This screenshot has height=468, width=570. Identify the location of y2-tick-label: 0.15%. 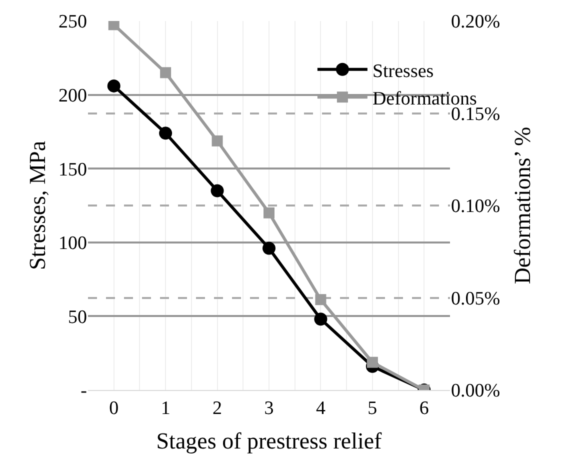
(475, 114).